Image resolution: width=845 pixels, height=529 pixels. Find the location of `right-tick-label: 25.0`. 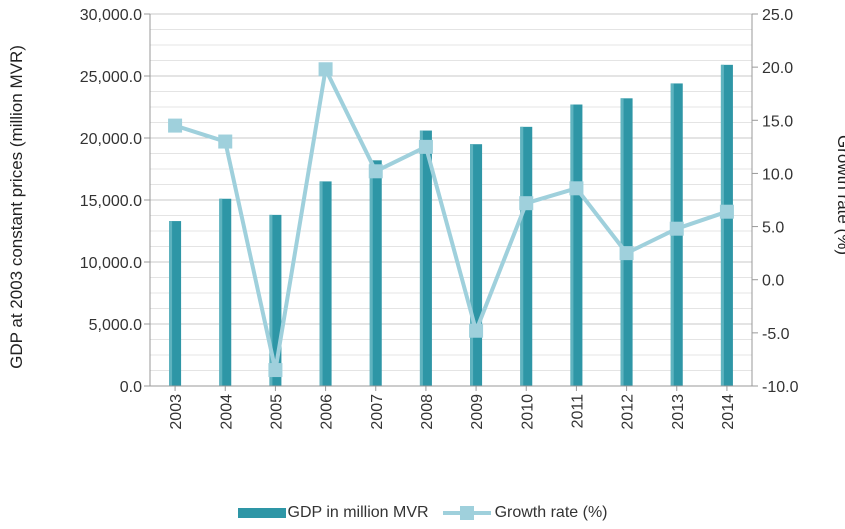

right-tick-label: 25.0 is located at coordinates (777, 15).